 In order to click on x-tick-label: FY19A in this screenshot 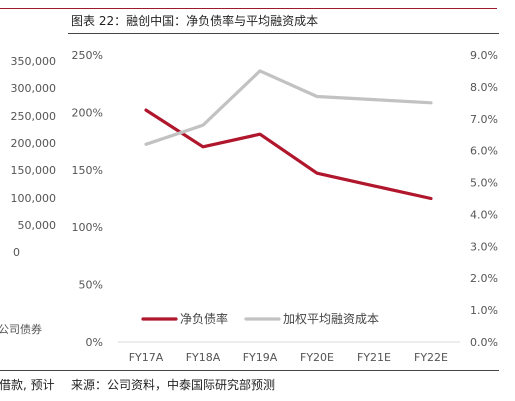, I will do `click(260, 357)`.